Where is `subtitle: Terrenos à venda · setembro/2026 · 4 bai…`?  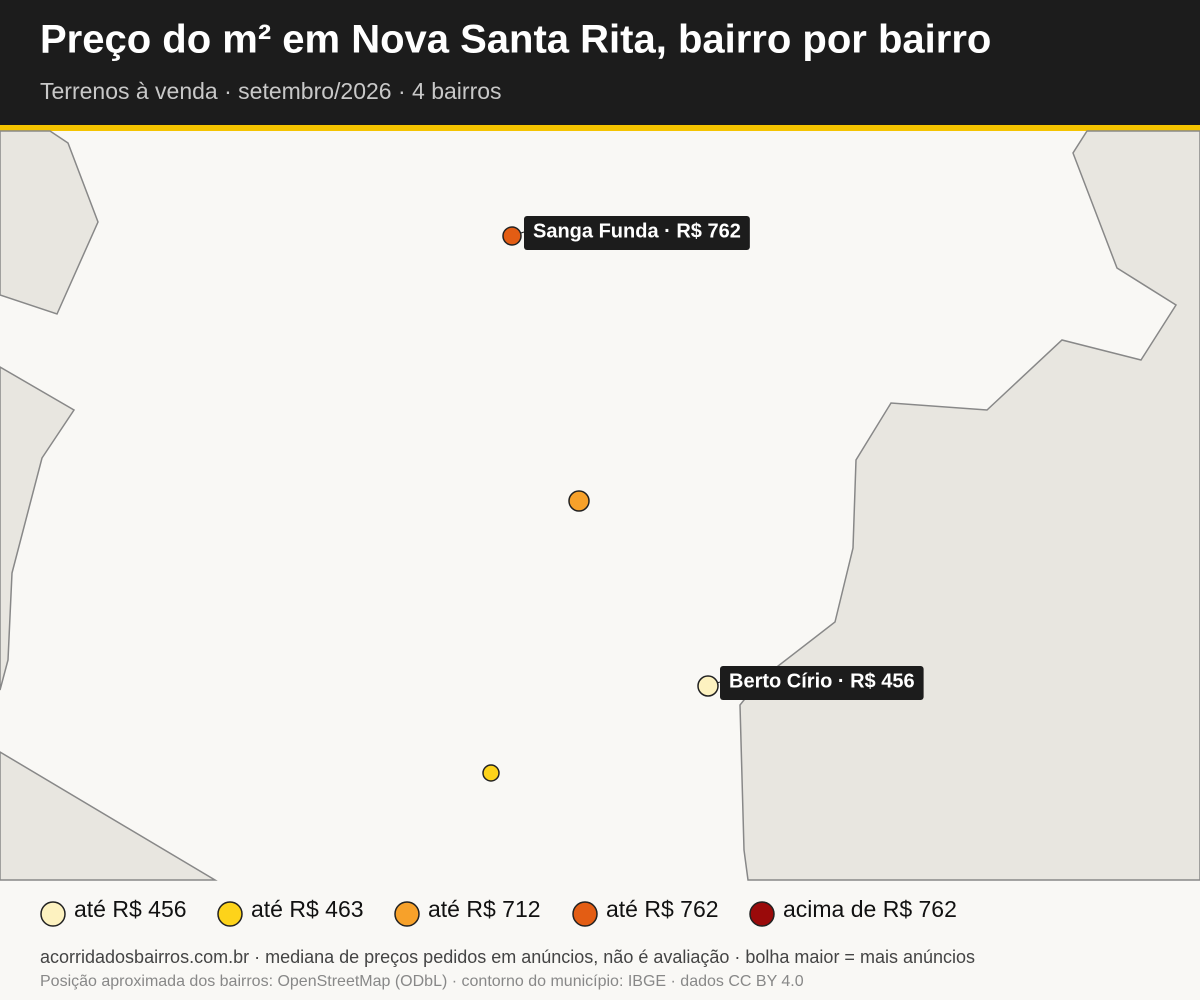
subtitle: Terrenos à venda · setembro/2026 · 4 bai… is located at coordinates (271, 91).